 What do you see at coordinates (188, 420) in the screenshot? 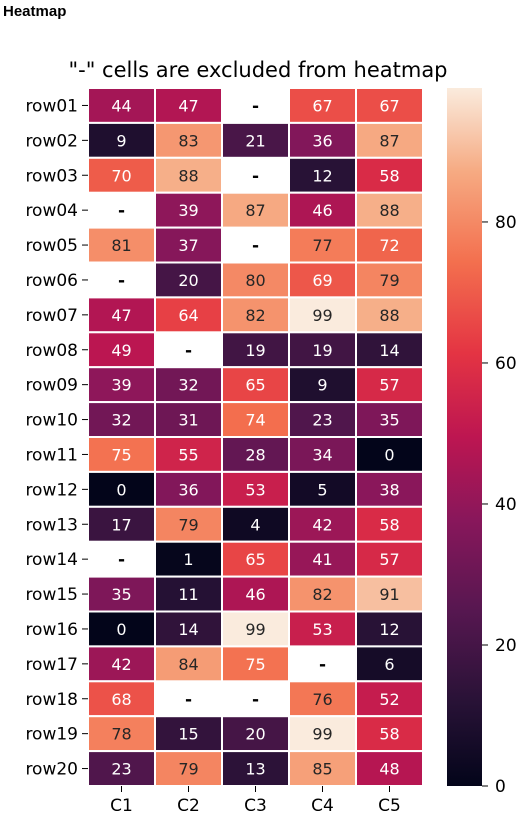
I see `cell-value-label: 31` at bounding box center [188, 420].